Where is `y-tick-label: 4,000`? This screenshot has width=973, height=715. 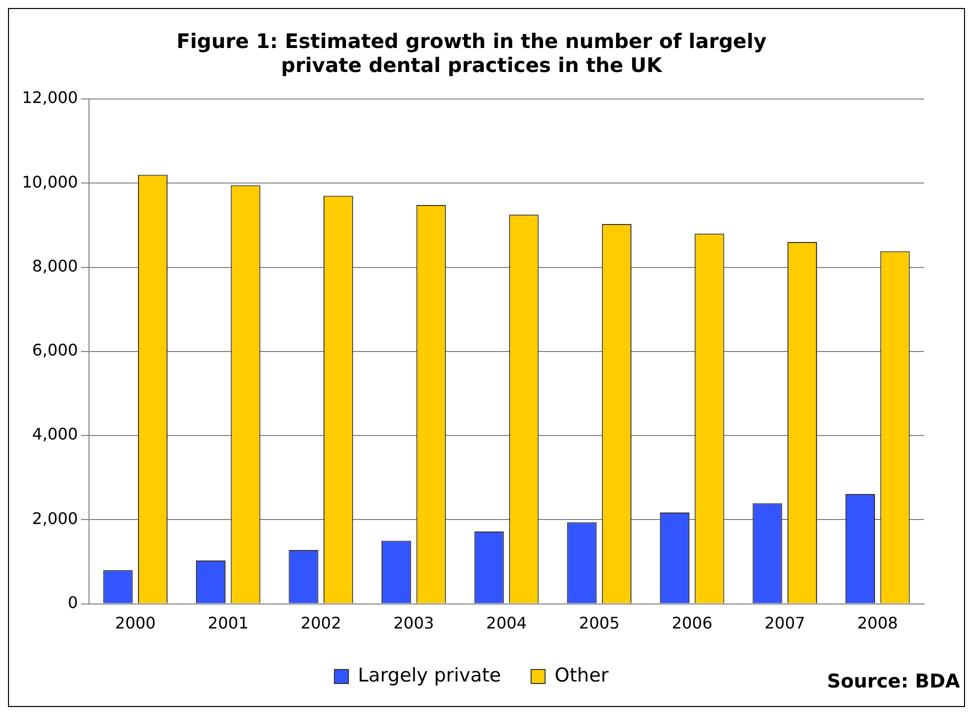 y-tick-label: 4,000 is located at coordinates (55, 434).